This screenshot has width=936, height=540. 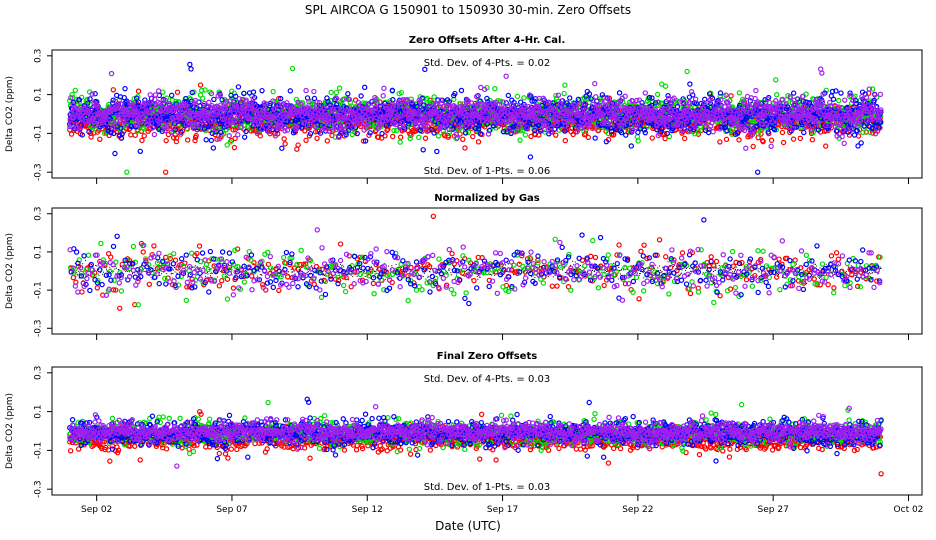 What do you see at coordinates (39, 134) in the screenshot?
I see `y-tick-label: -0.1` at bounding box center [39, 134].